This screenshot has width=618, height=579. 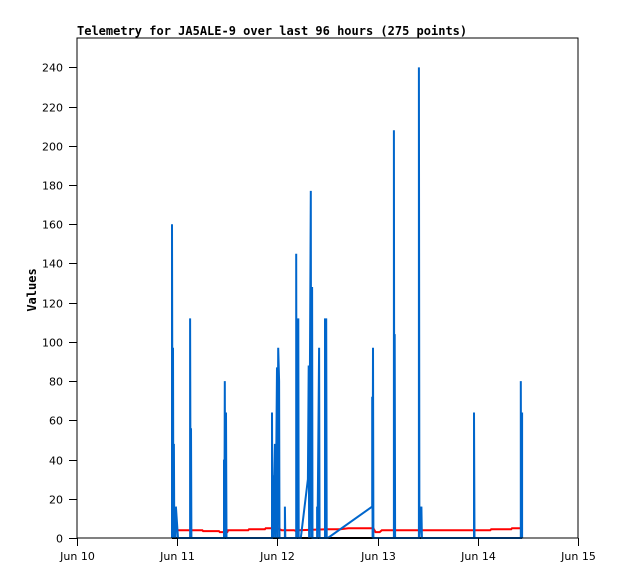 What do you see at coordinates (56, 500) in the screenshot?
I see `y-tick-label: 20` at bounding box center [56, 500].